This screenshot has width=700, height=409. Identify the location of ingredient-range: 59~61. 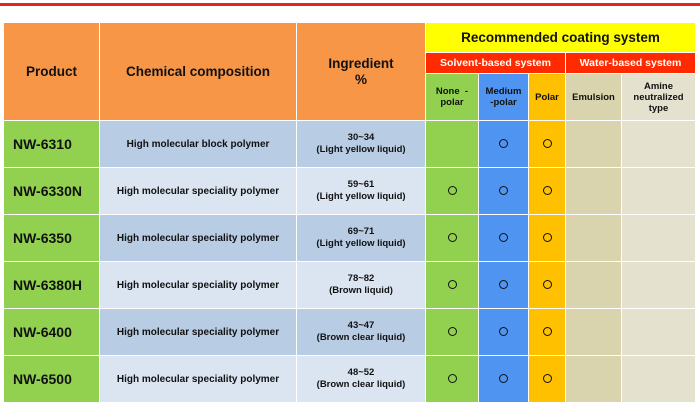
(361, 184).